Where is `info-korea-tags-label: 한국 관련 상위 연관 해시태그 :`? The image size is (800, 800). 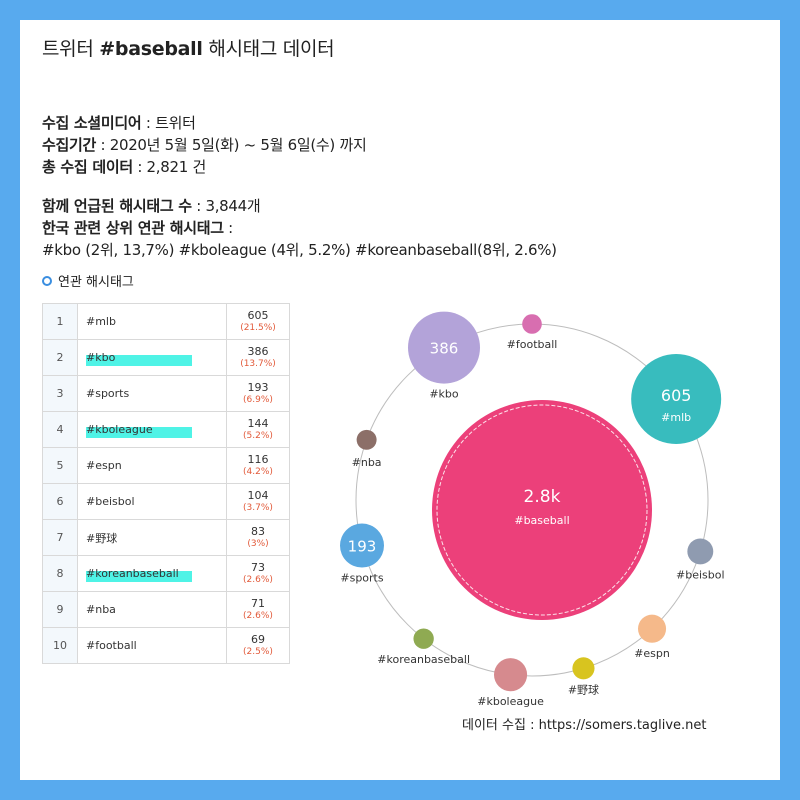
info-korea-tags-label: 한국 관련 상위 연관 해시태그 : is located at coordinates (137, 228).